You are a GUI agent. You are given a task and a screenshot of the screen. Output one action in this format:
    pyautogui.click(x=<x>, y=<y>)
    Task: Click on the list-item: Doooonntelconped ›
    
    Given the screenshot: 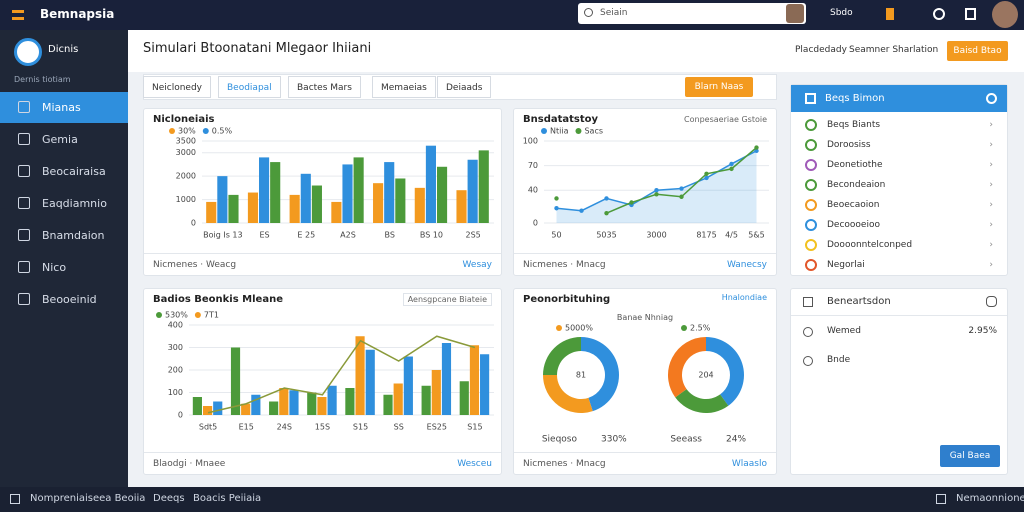 What is the action you would take?
    pyautogui.click(x=899, y=245)
    